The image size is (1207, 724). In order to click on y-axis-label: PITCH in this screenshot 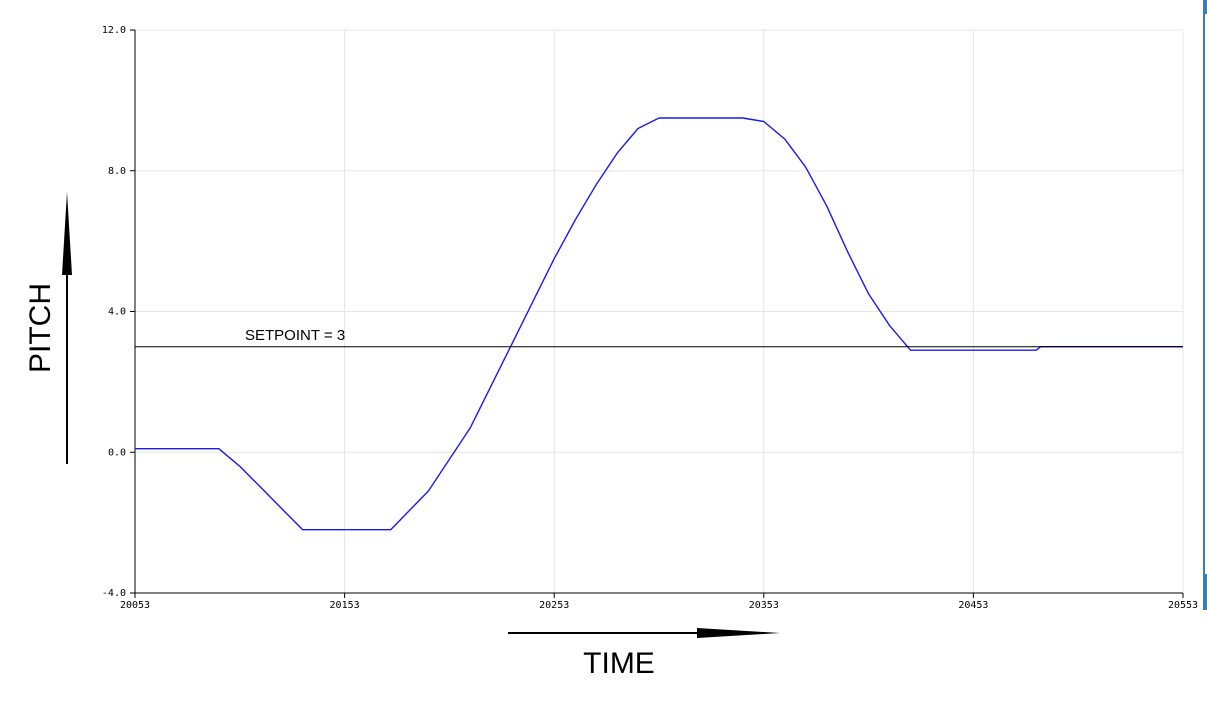, I will do `click(40, 328)`.